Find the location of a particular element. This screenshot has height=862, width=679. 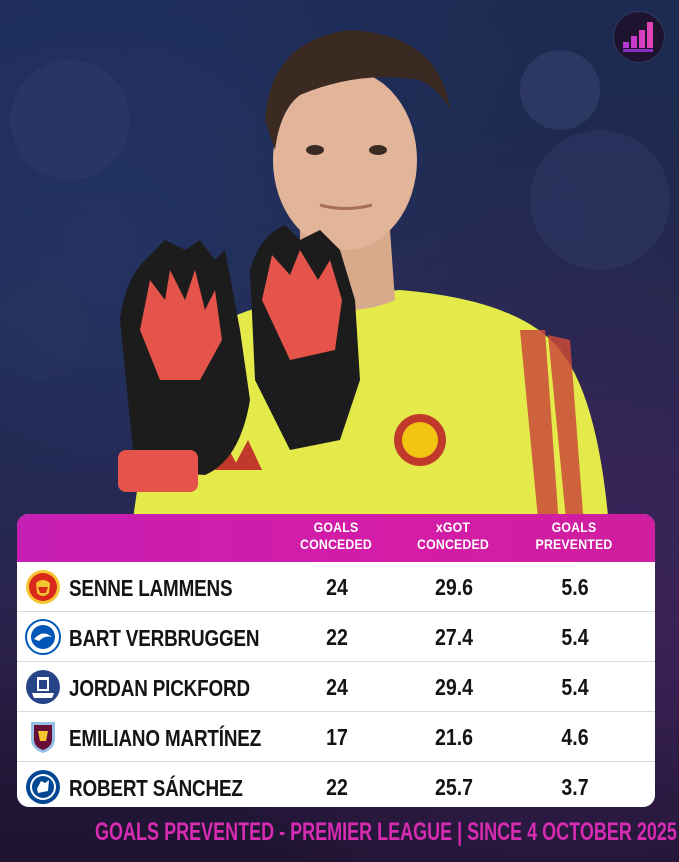

aston-villa-crest-icon is located at coordinates (43, 737).